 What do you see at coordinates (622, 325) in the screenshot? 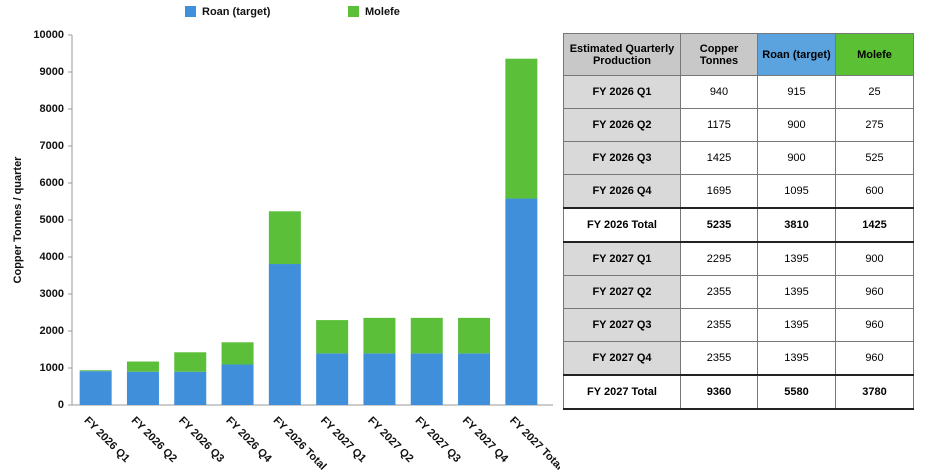
I see `table-cell: FY 2027 Q3` at bounding box center [622, 325].